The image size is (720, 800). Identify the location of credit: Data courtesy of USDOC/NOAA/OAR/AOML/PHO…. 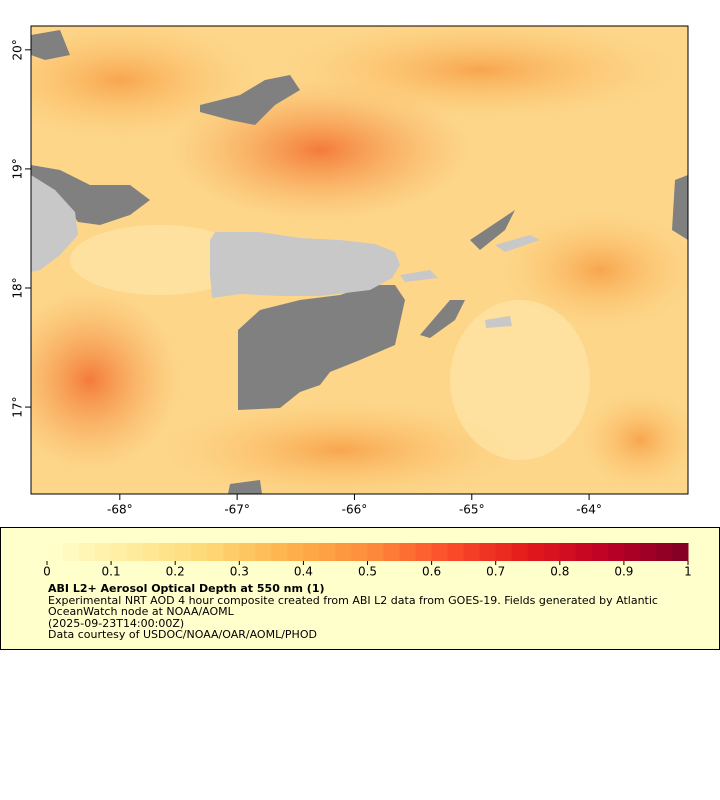
(182, 634).